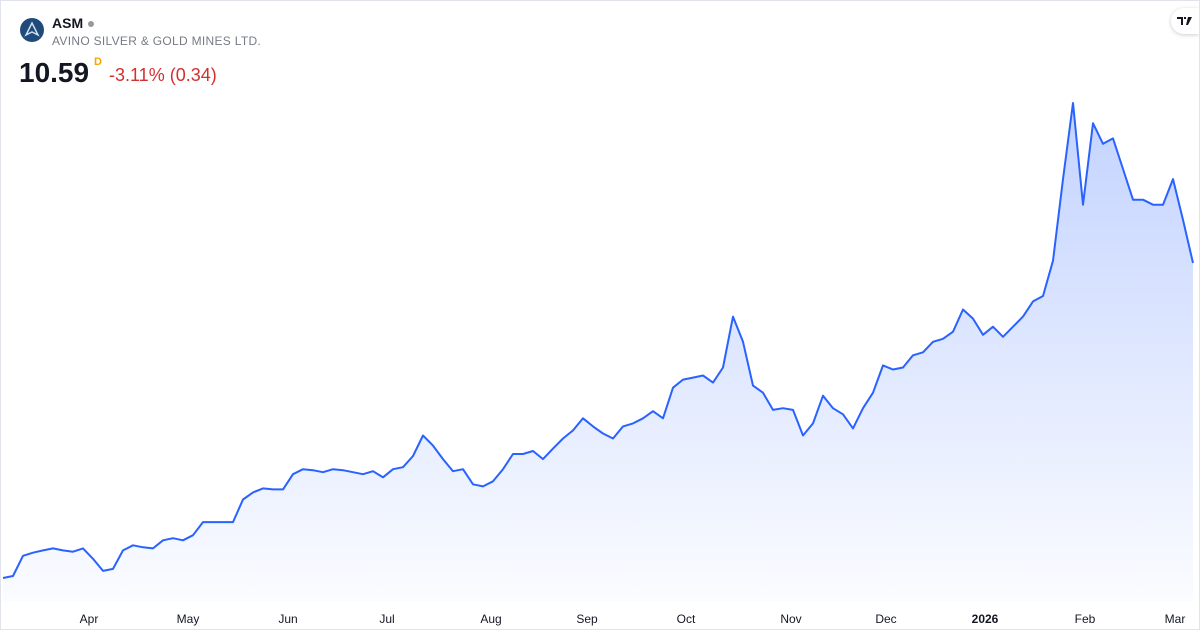 This screenshot has width=1200, height=630. I want to click on x-tick-label: Mar, so click(1175, 619).